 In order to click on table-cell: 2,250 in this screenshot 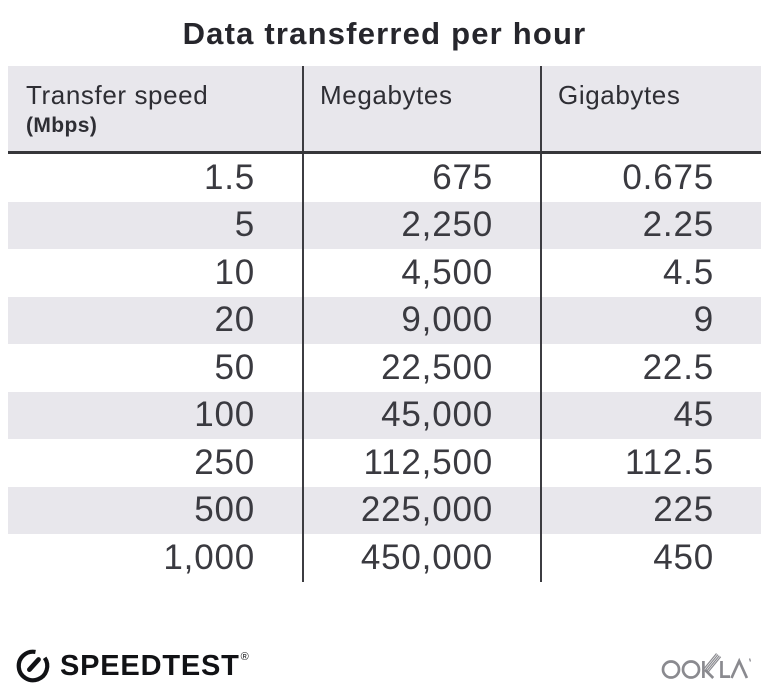, I will do `click(421, 225)`.